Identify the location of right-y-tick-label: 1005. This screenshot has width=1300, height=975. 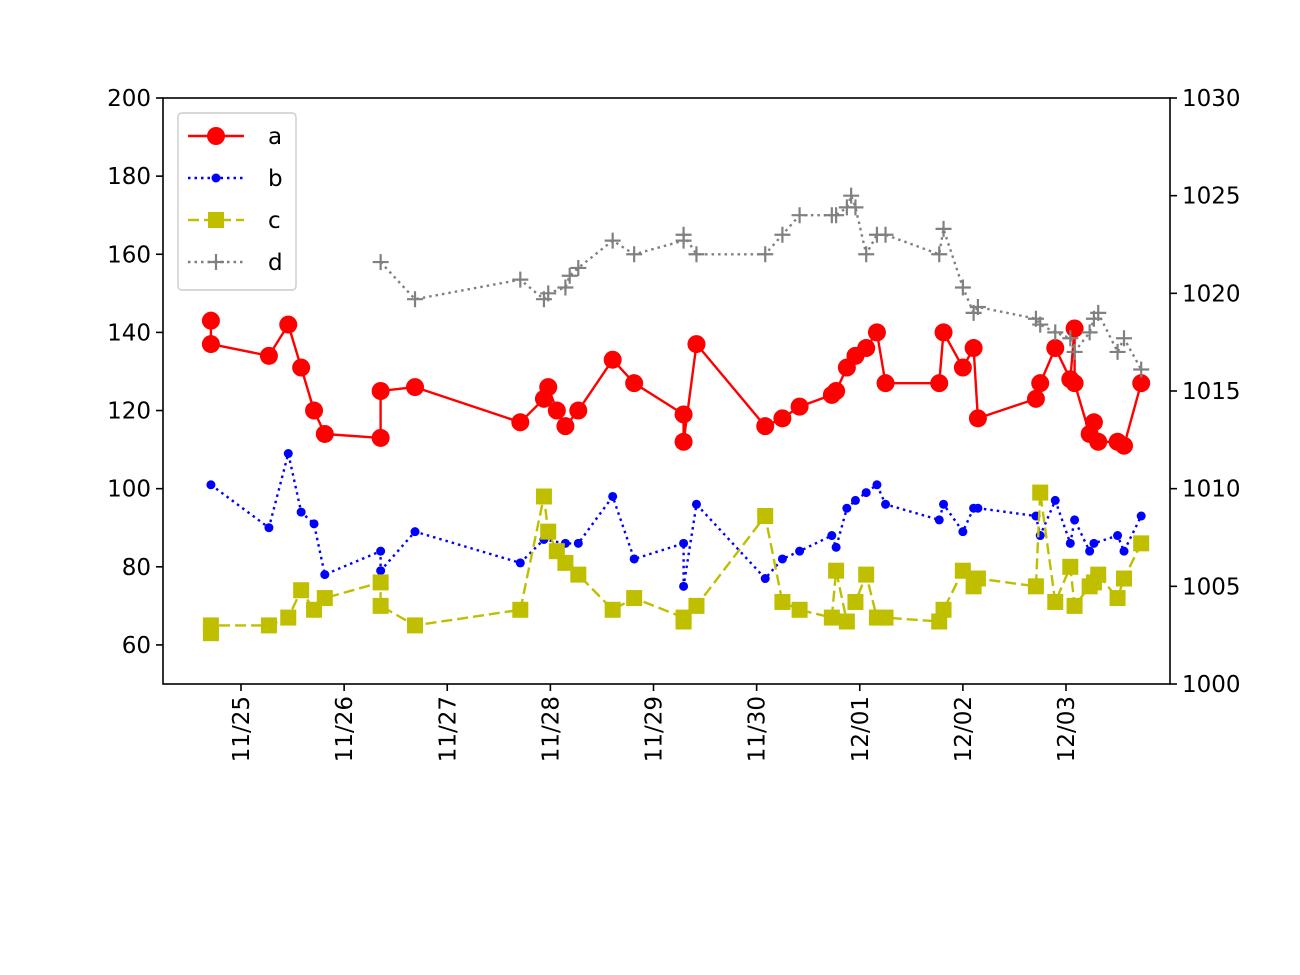
(1211, 587).